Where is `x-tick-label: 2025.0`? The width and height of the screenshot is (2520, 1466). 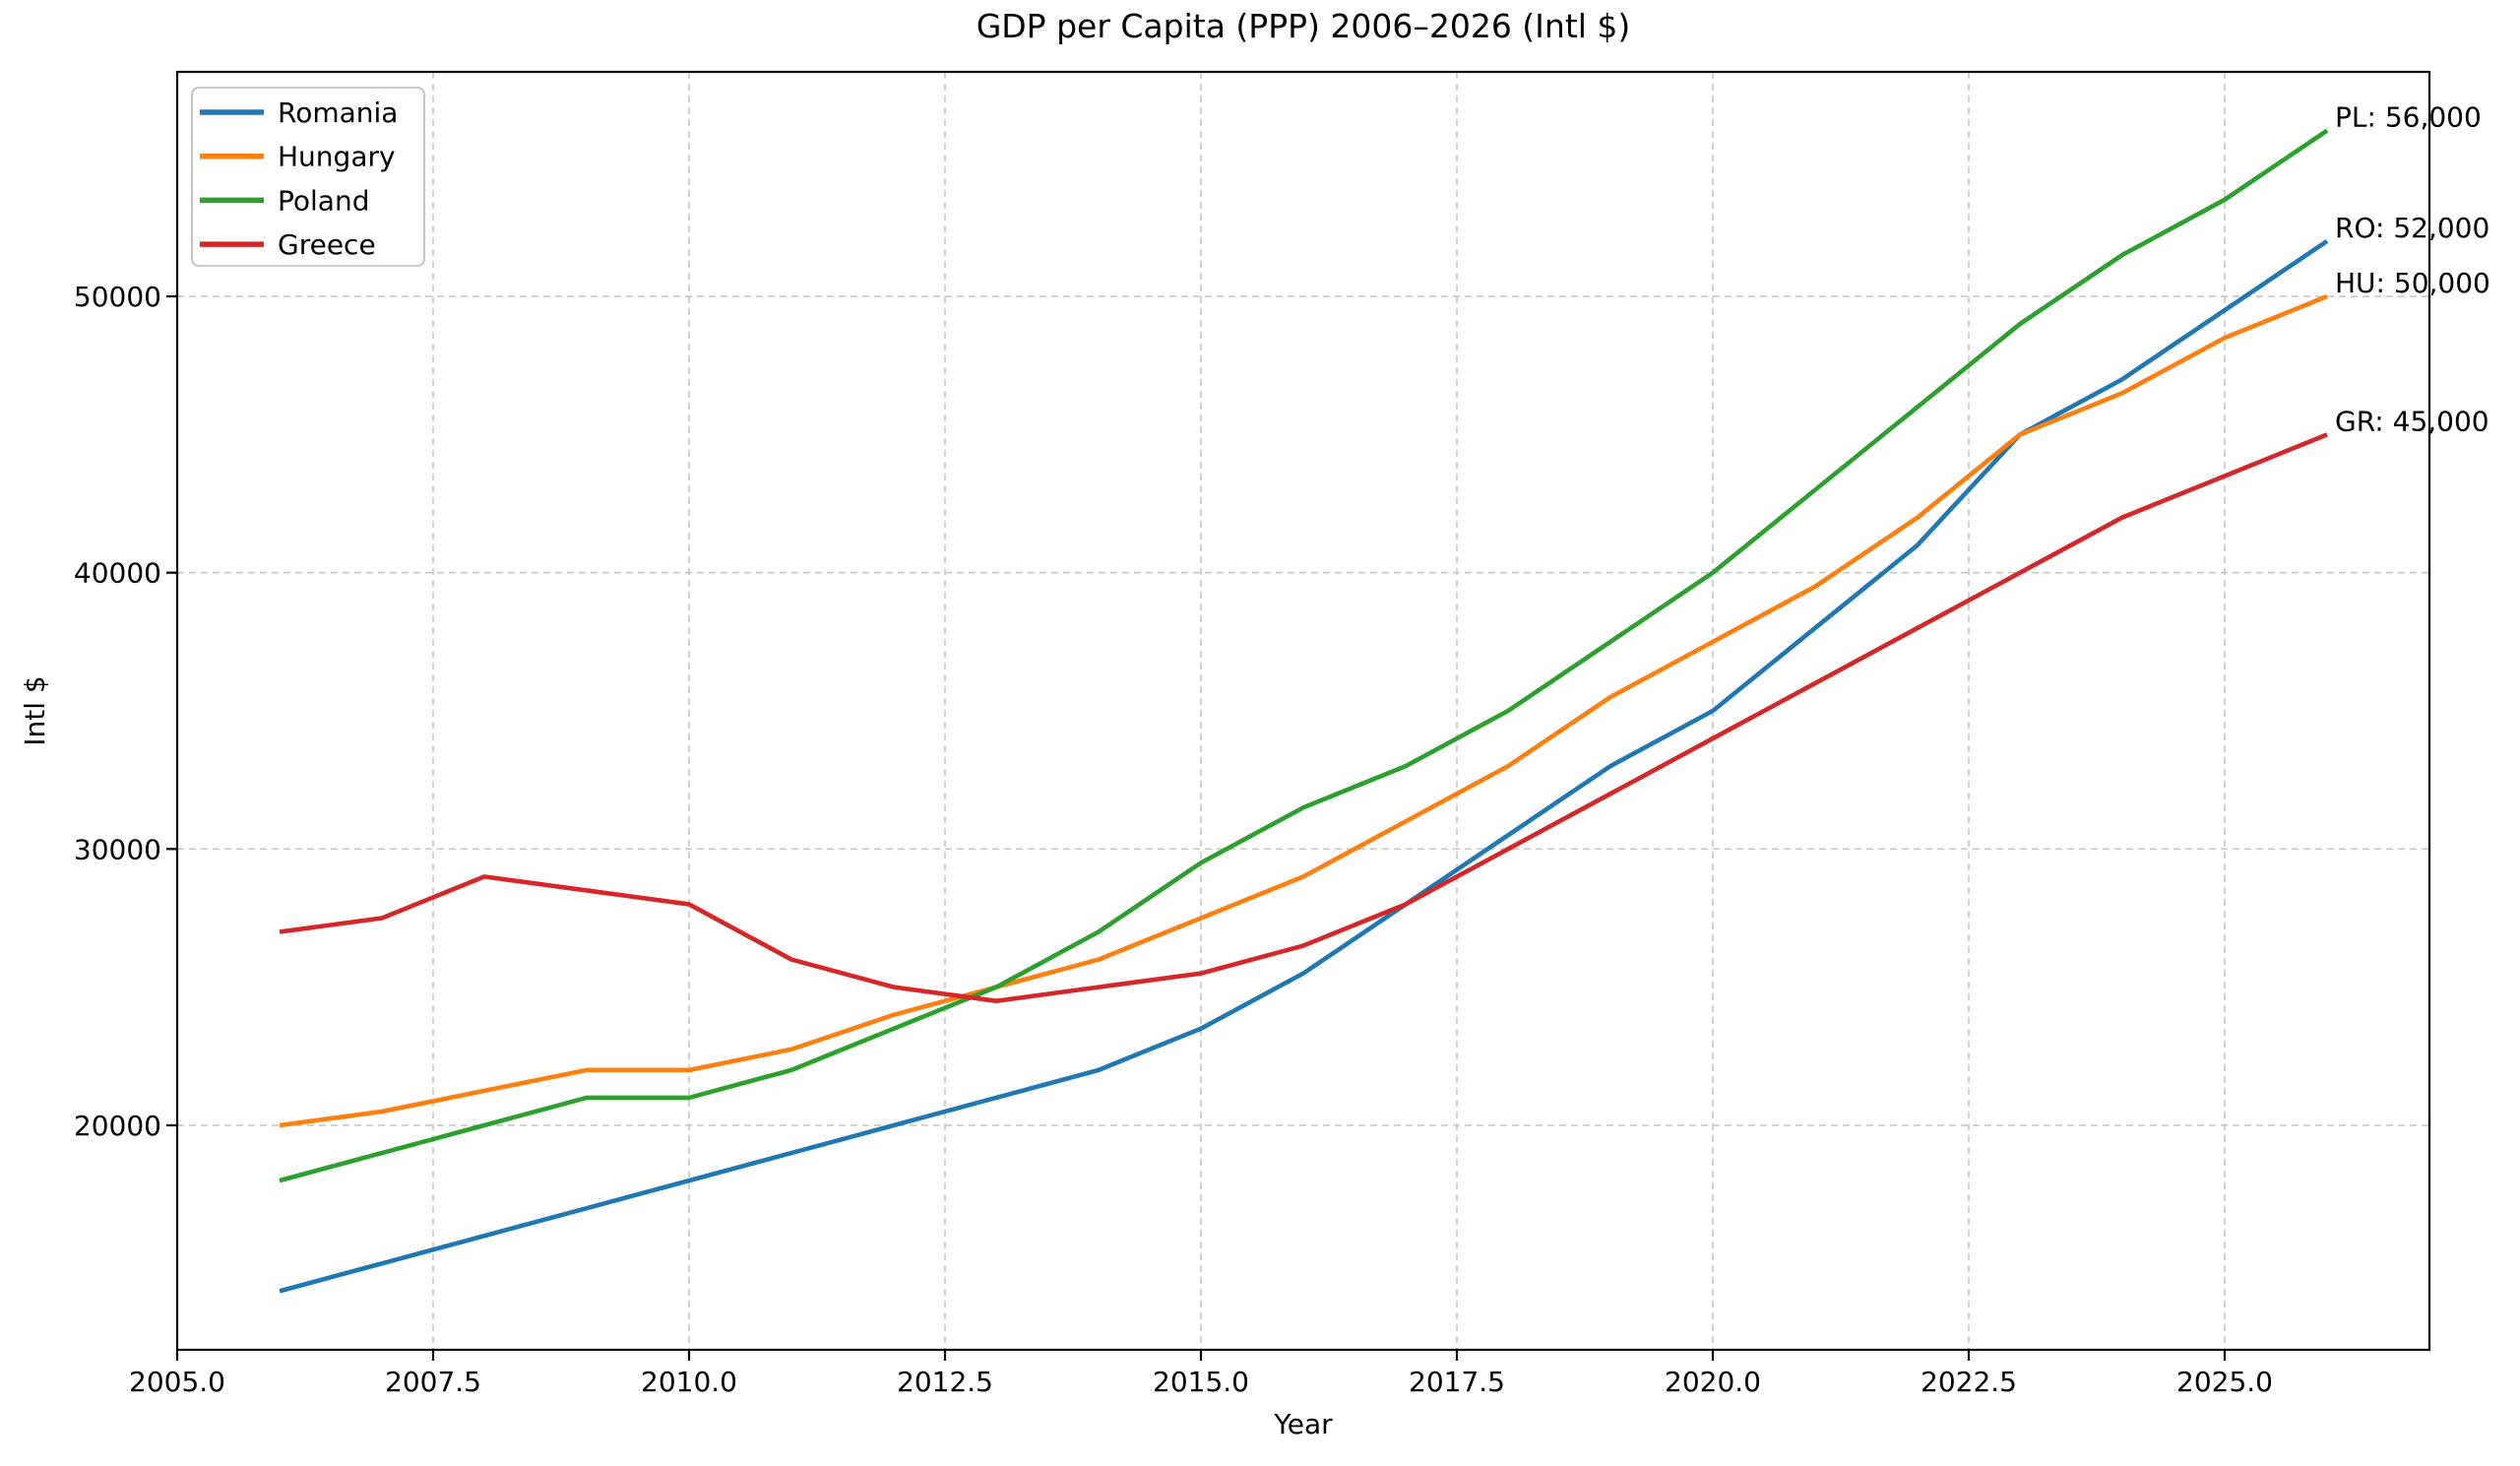 x-tick-label: 2025.0 is located at coordinates (2224, 1382).